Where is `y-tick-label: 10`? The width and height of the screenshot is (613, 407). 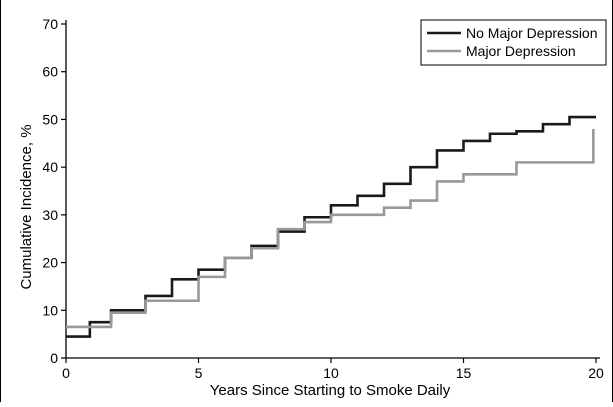
y-tick-label: 10 is located at coordinates (50, 310).